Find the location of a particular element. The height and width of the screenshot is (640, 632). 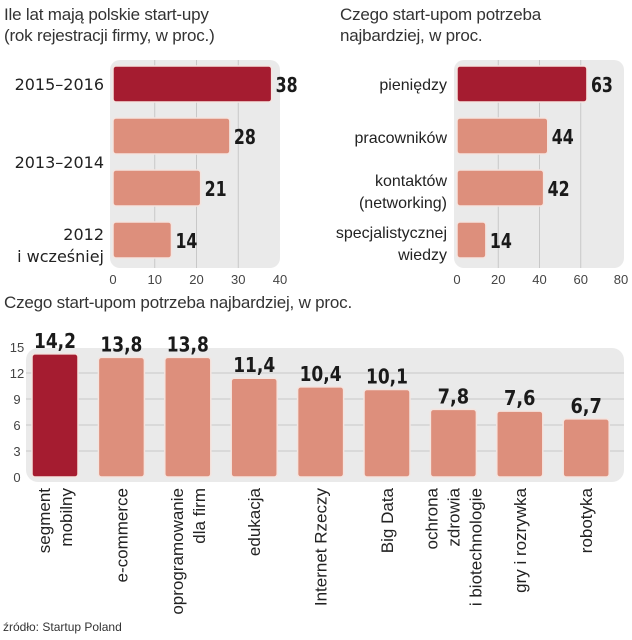

chart1-x-tick-label: 10 is located at coordinates (155, 279).